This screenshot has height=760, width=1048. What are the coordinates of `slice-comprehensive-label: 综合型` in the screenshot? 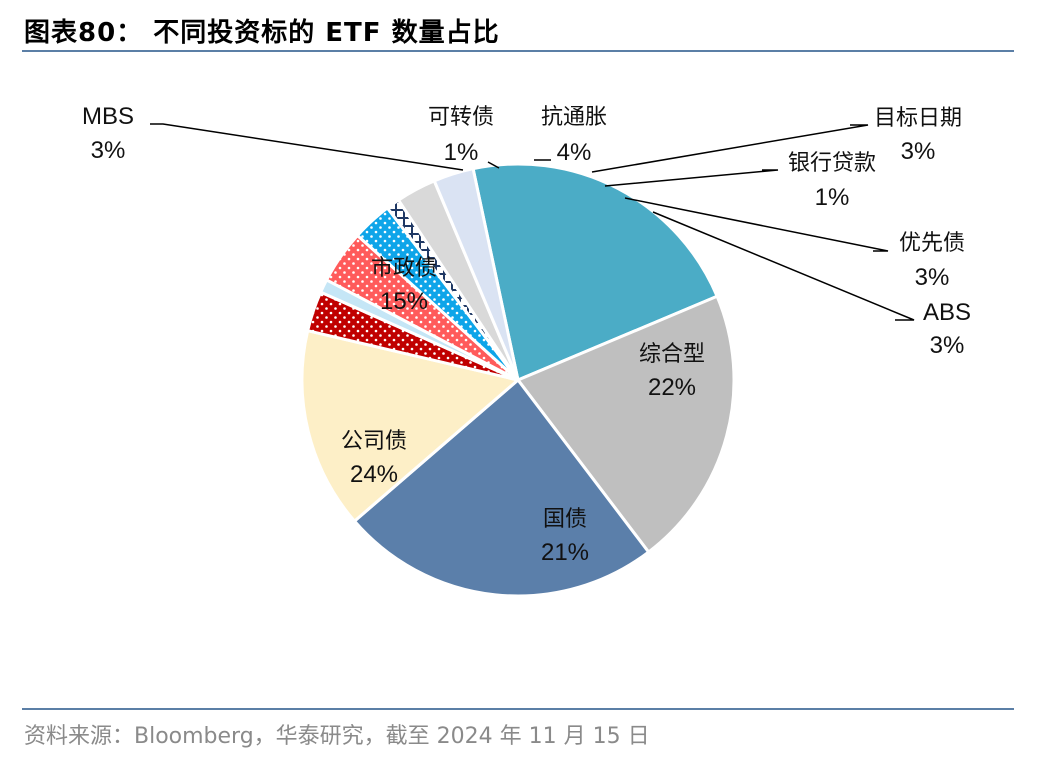 It's located at (672, 354).